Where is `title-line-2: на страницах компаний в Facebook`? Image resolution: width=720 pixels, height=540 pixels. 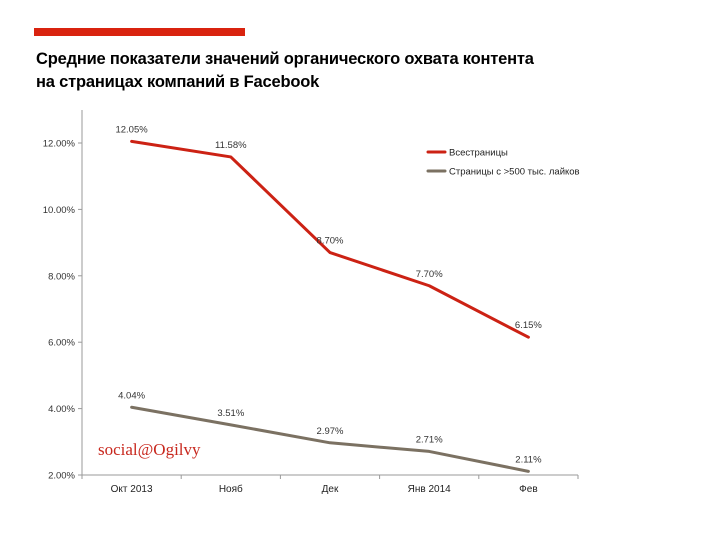
title-line-2: на страницах компаний в Facebook is located at coordinates (178, 82).